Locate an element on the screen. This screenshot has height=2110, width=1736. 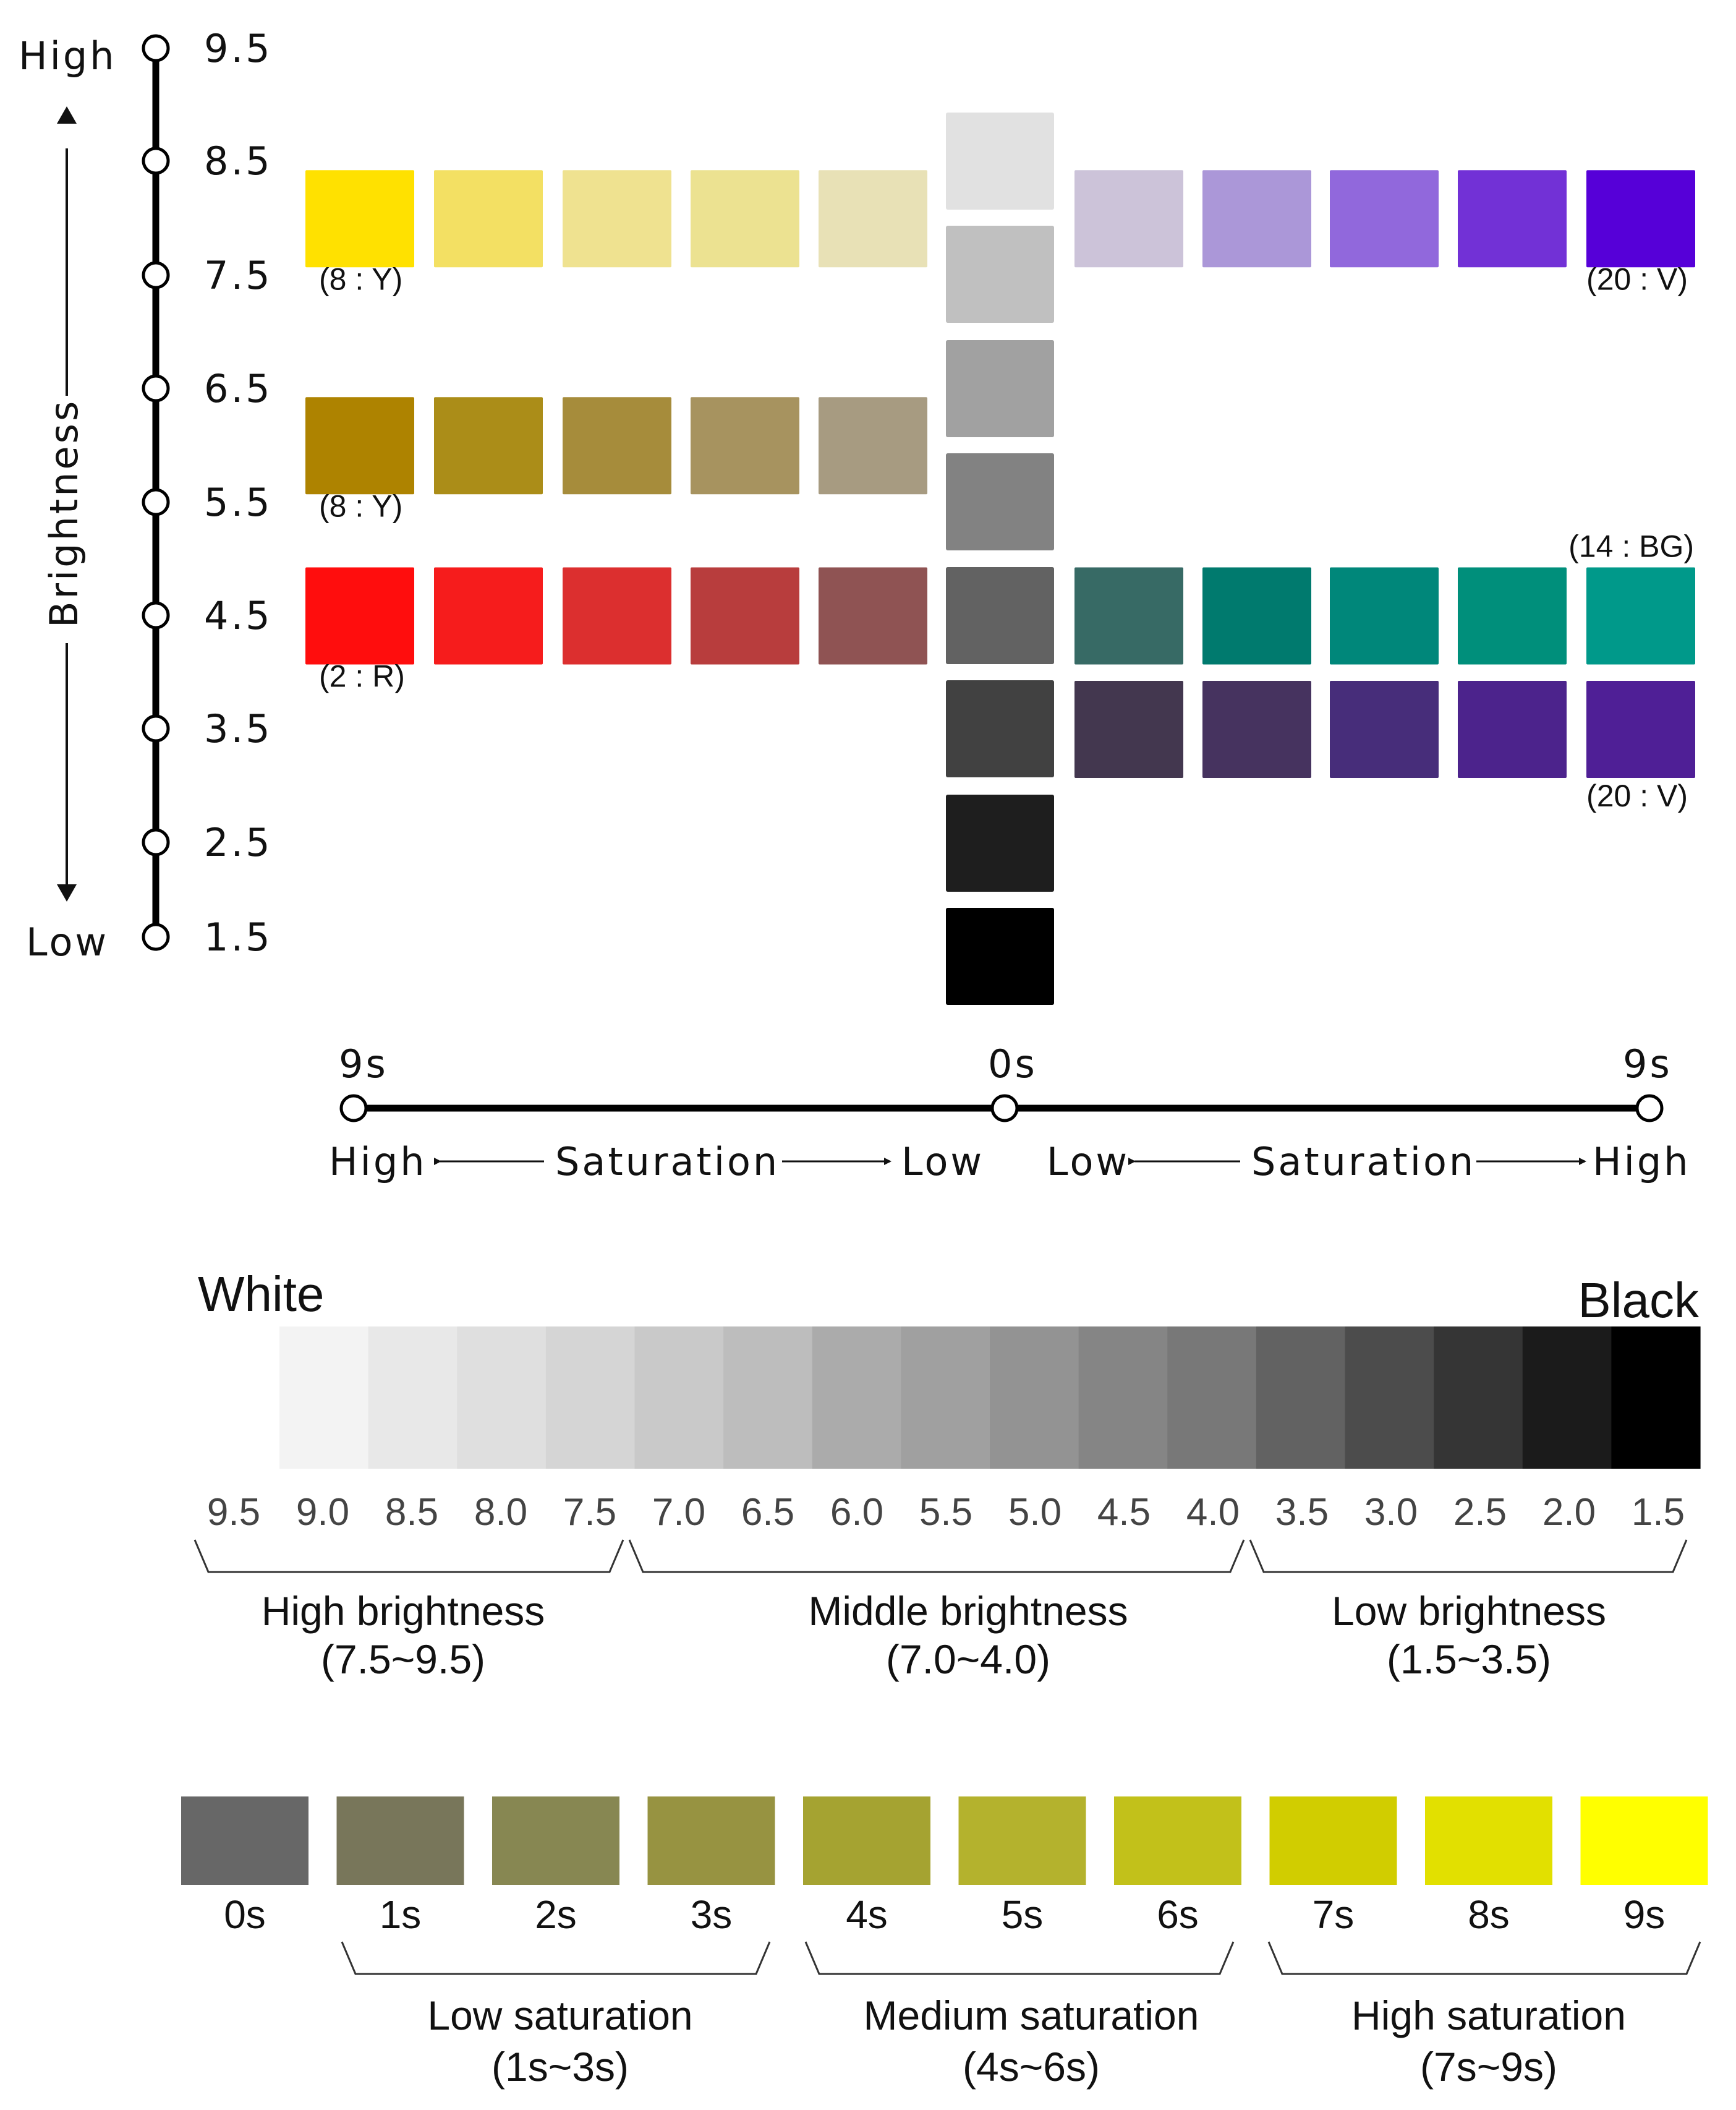
saturation-swatch-label: 5s is located at coordinates (1023, 1915).